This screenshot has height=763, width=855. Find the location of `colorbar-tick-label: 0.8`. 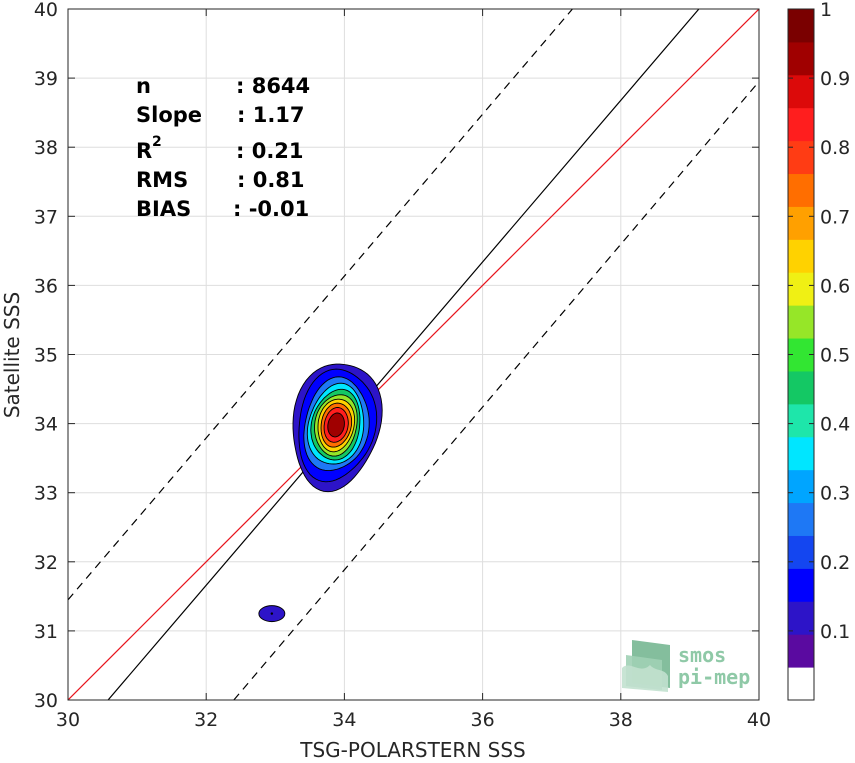

colorbar-tick-label: 0.8 is located at coordinates (835, 148).